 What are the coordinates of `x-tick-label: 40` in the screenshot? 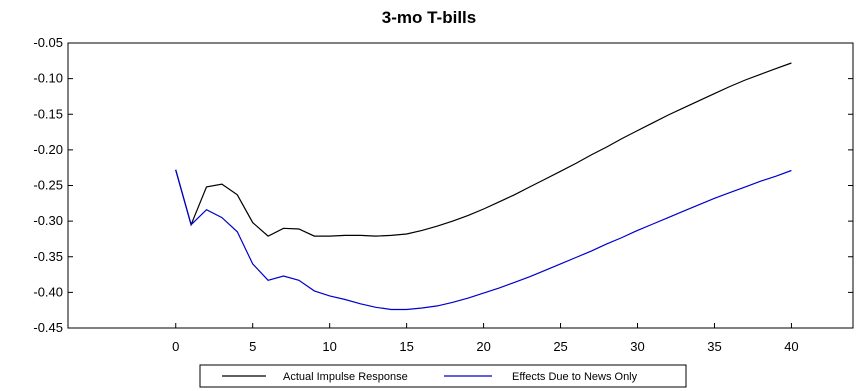 It's located at (791, 346).